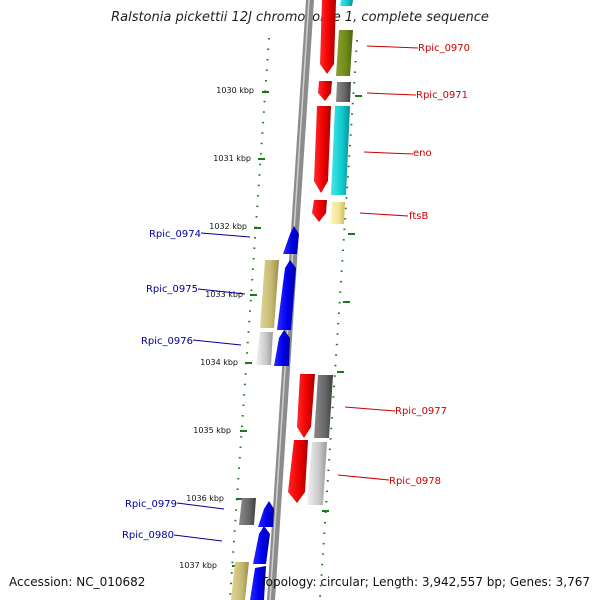  What do you see at coordinates (212, 387) in the screenshot?
I see `reverse-leaders` at bounding box center [212, 387].